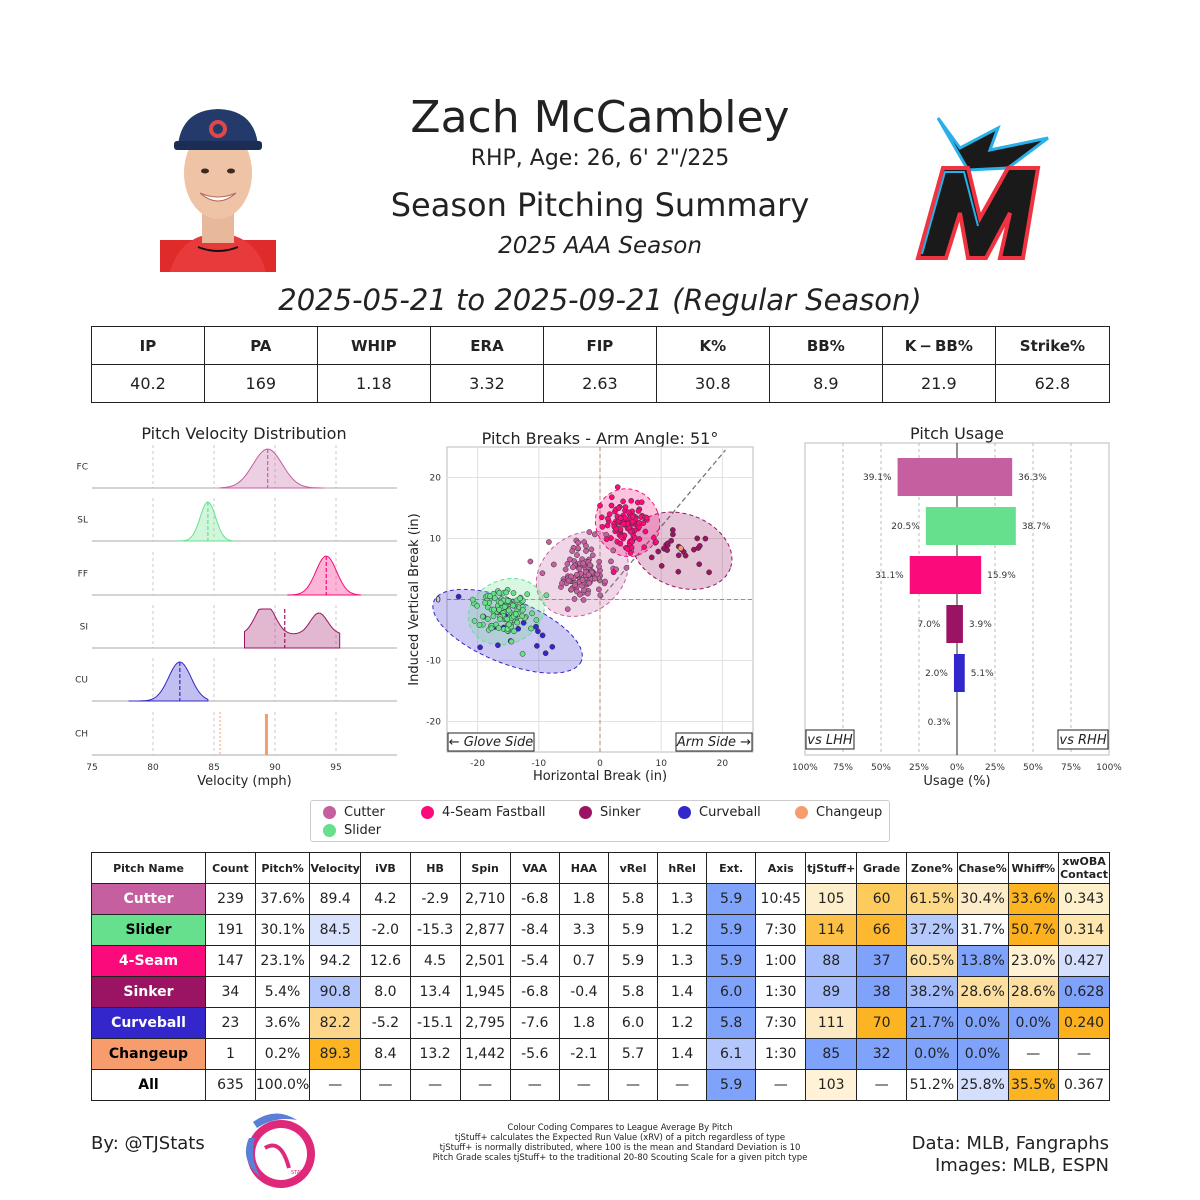  Describe the element at coordinates (82, 468) in the screenshot. I see `velocity-row-label: FC` at that location.